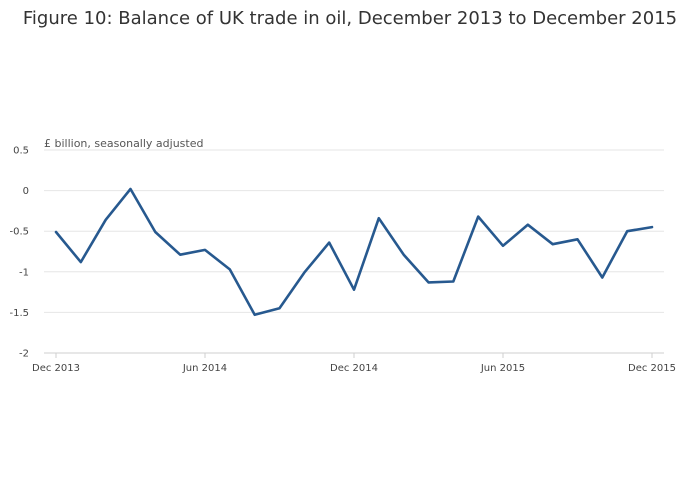  I want to click on y-tick-label: -1.5, so click(19, 313).